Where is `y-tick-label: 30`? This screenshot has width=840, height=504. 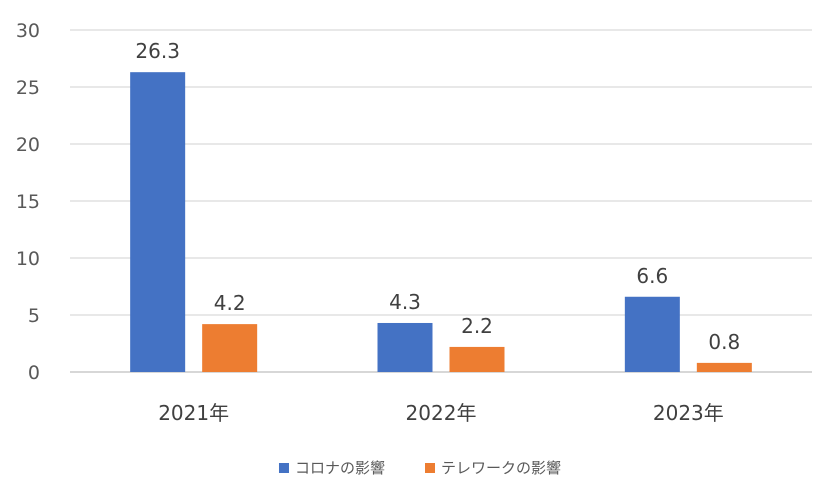
y-tick-label: 30 is located at coordinates (28, 31).